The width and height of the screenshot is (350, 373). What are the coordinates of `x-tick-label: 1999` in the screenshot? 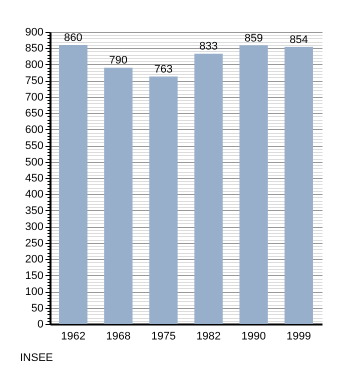 It's located at (299, 336).